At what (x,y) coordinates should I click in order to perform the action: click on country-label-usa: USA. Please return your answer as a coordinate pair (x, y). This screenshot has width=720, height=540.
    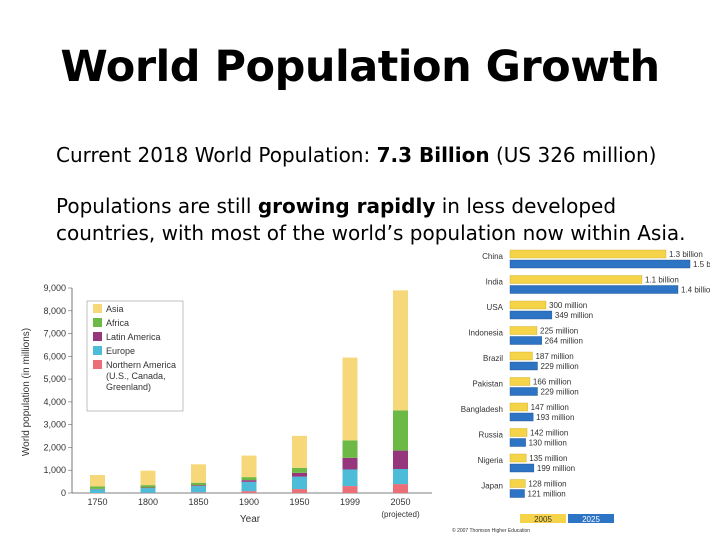
    Looking at the image, I should click on (495, 307).